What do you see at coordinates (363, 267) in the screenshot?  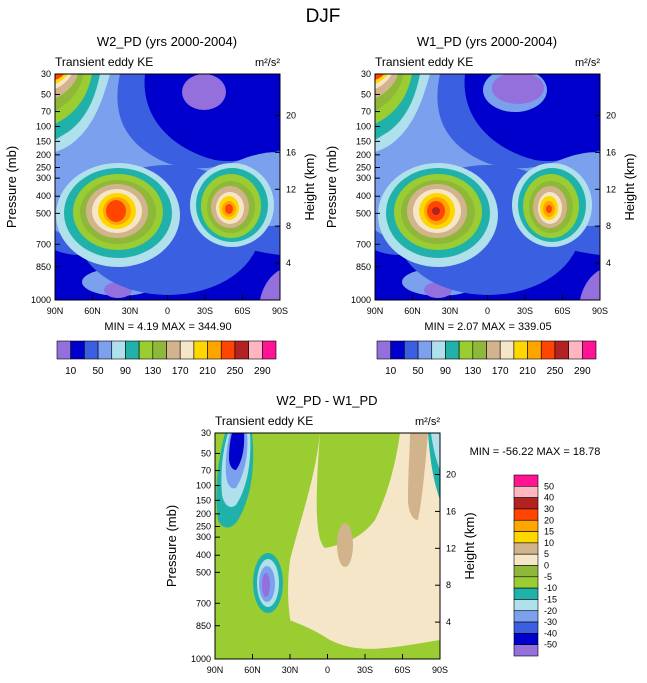 I see `y-tick-label: 850` at bounding box center [363, 267].